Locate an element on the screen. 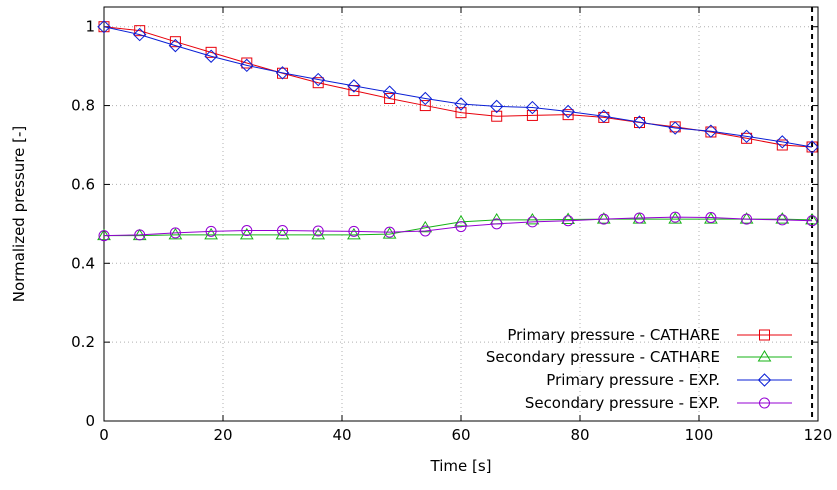 The image size is (837, 490). y-tick-label: 0.8 is located at coordinates (83, 106).